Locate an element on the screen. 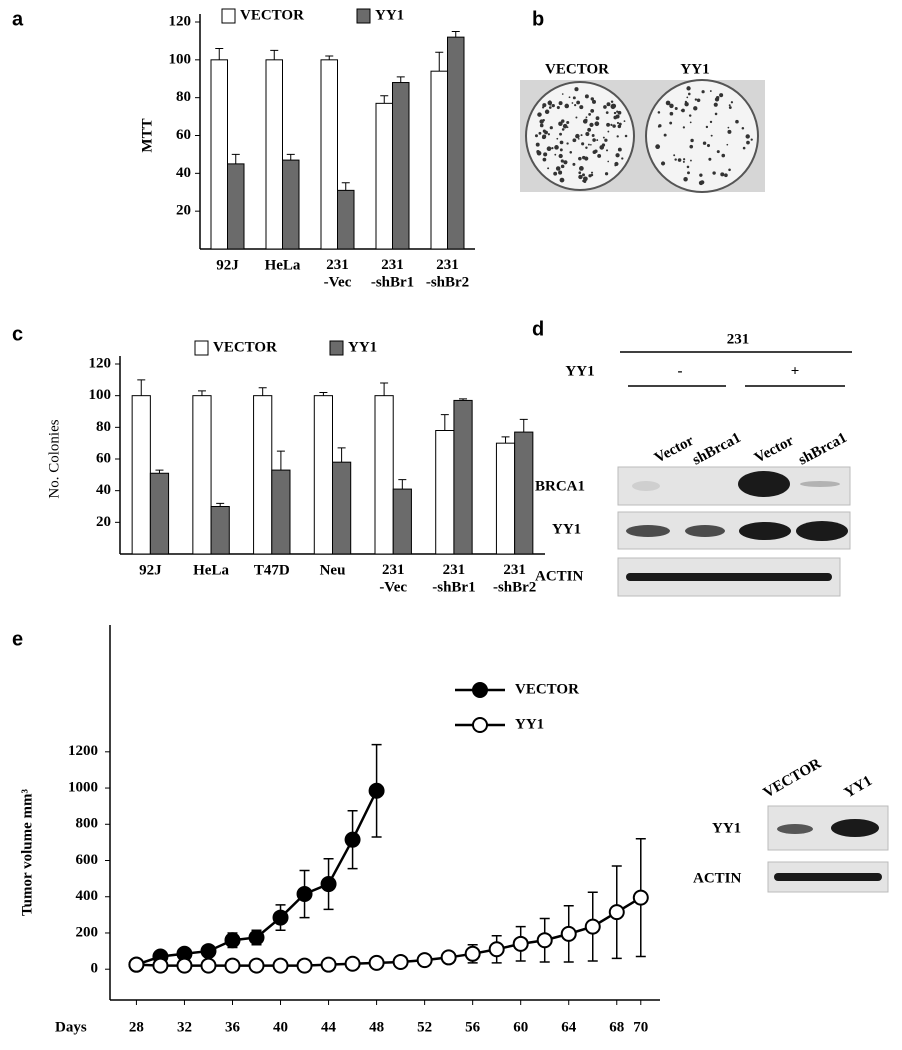 The image size is (902, 1050). y-tick-label: 120 is located at coordinates (100, 363).